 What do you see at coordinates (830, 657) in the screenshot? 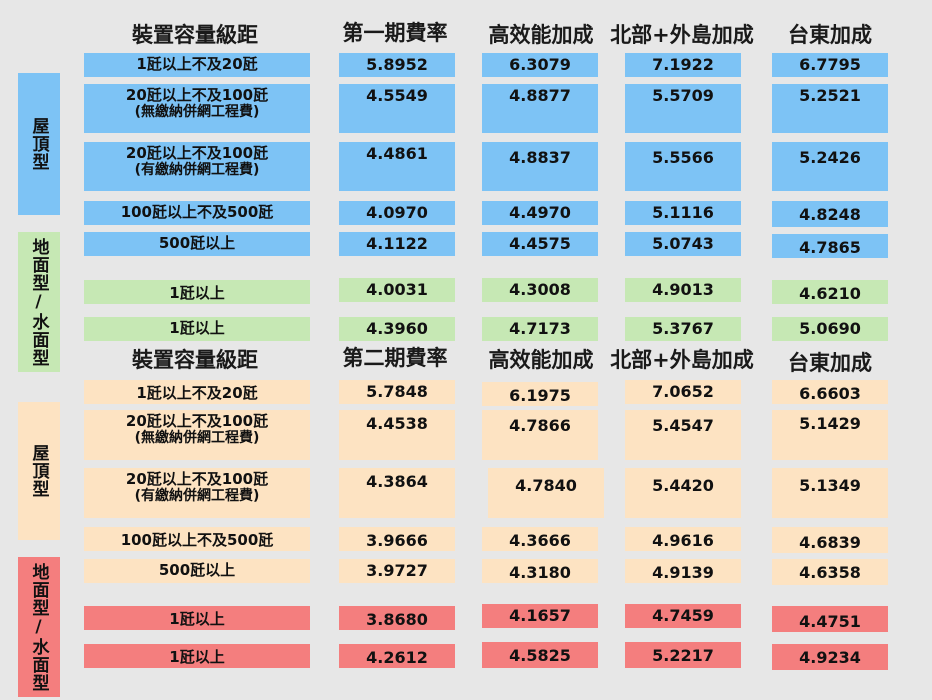
I see `bottom-row-6-taitung: 4.9234` at bounding box center [830, 657].